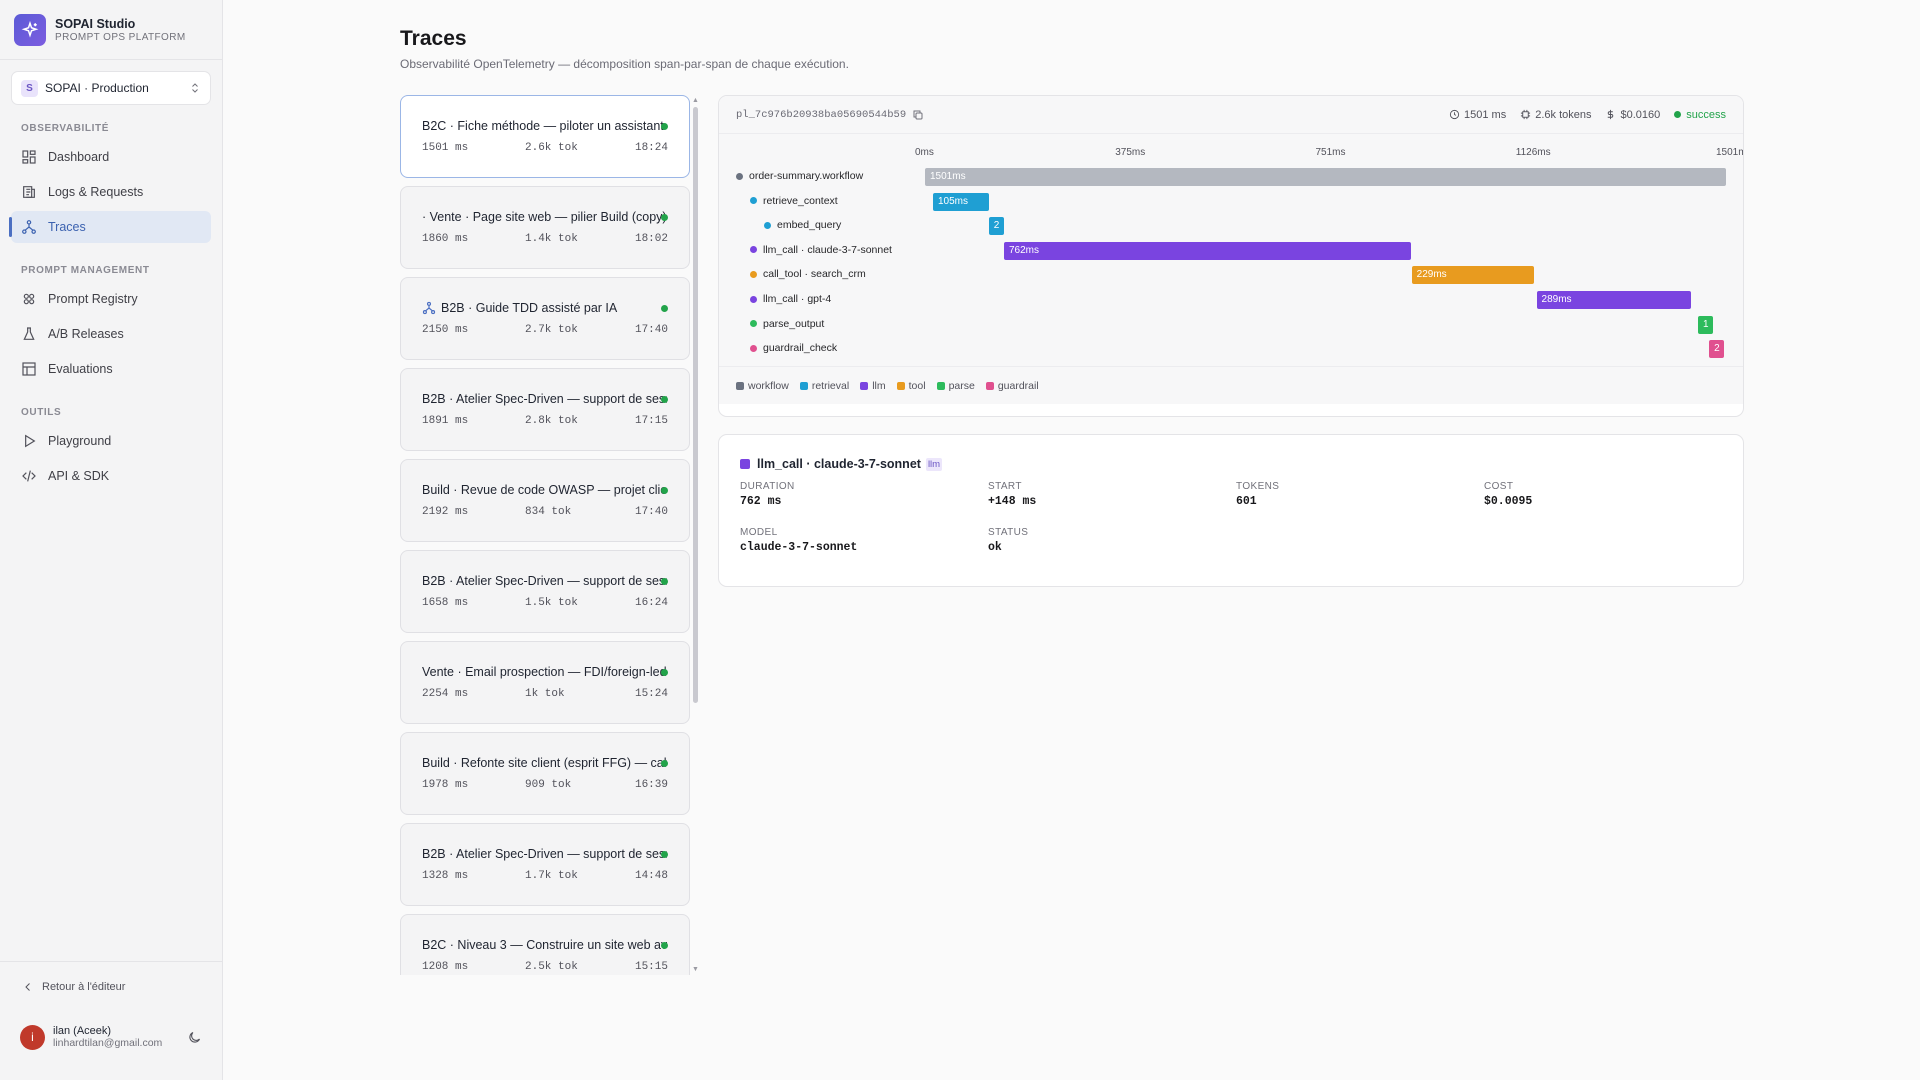 The width and height of the screenshot is (1920, 1080). I want to click on nav-item-playground: Playground, so click(111, 441).